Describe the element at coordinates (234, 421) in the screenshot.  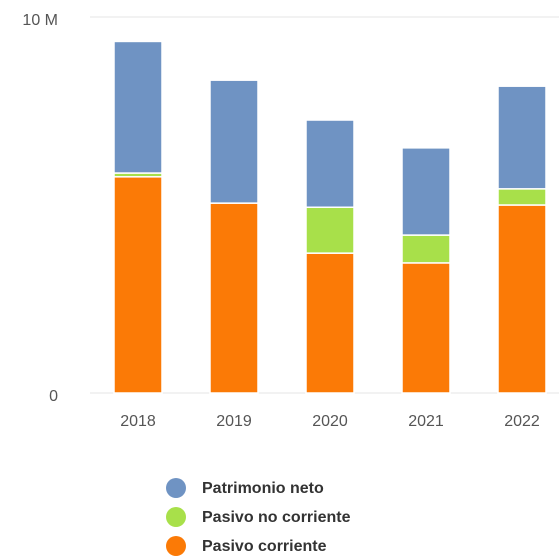
I see `x-tick-label: 2019` at that location.